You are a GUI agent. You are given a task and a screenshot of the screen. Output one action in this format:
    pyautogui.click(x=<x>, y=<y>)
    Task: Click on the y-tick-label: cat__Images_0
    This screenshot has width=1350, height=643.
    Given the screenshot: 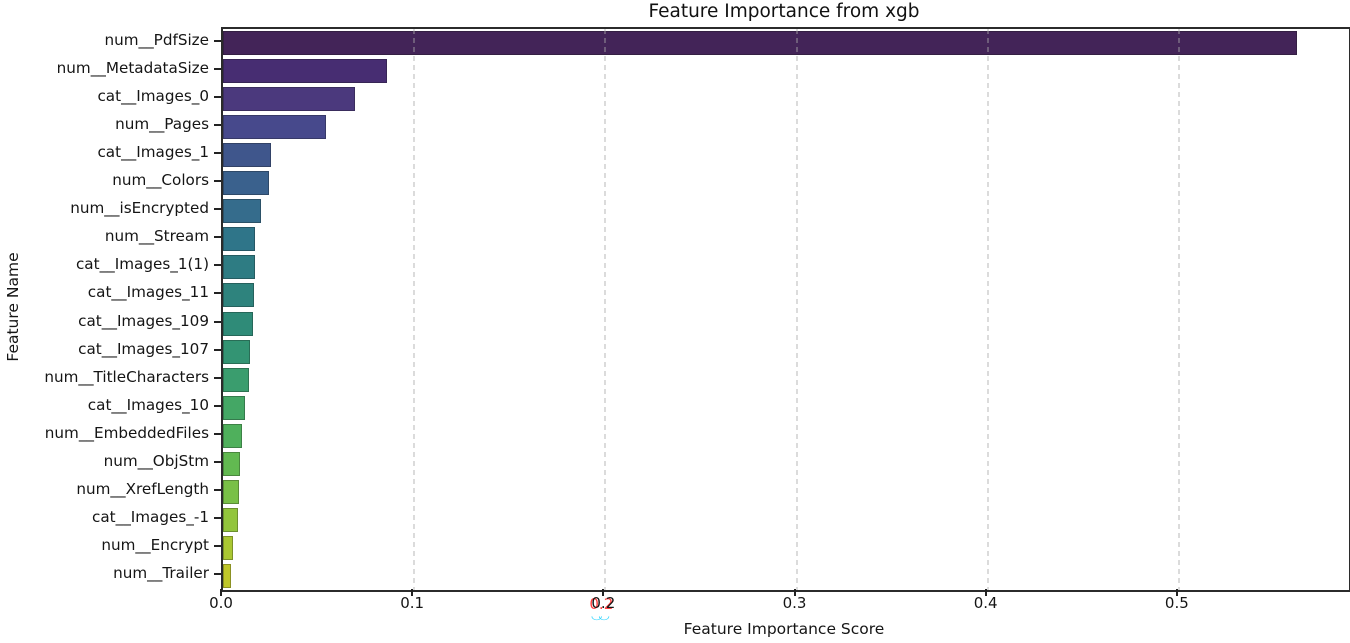 What is the action you would take?
    pyautogui.click(x=153, y=96)
    